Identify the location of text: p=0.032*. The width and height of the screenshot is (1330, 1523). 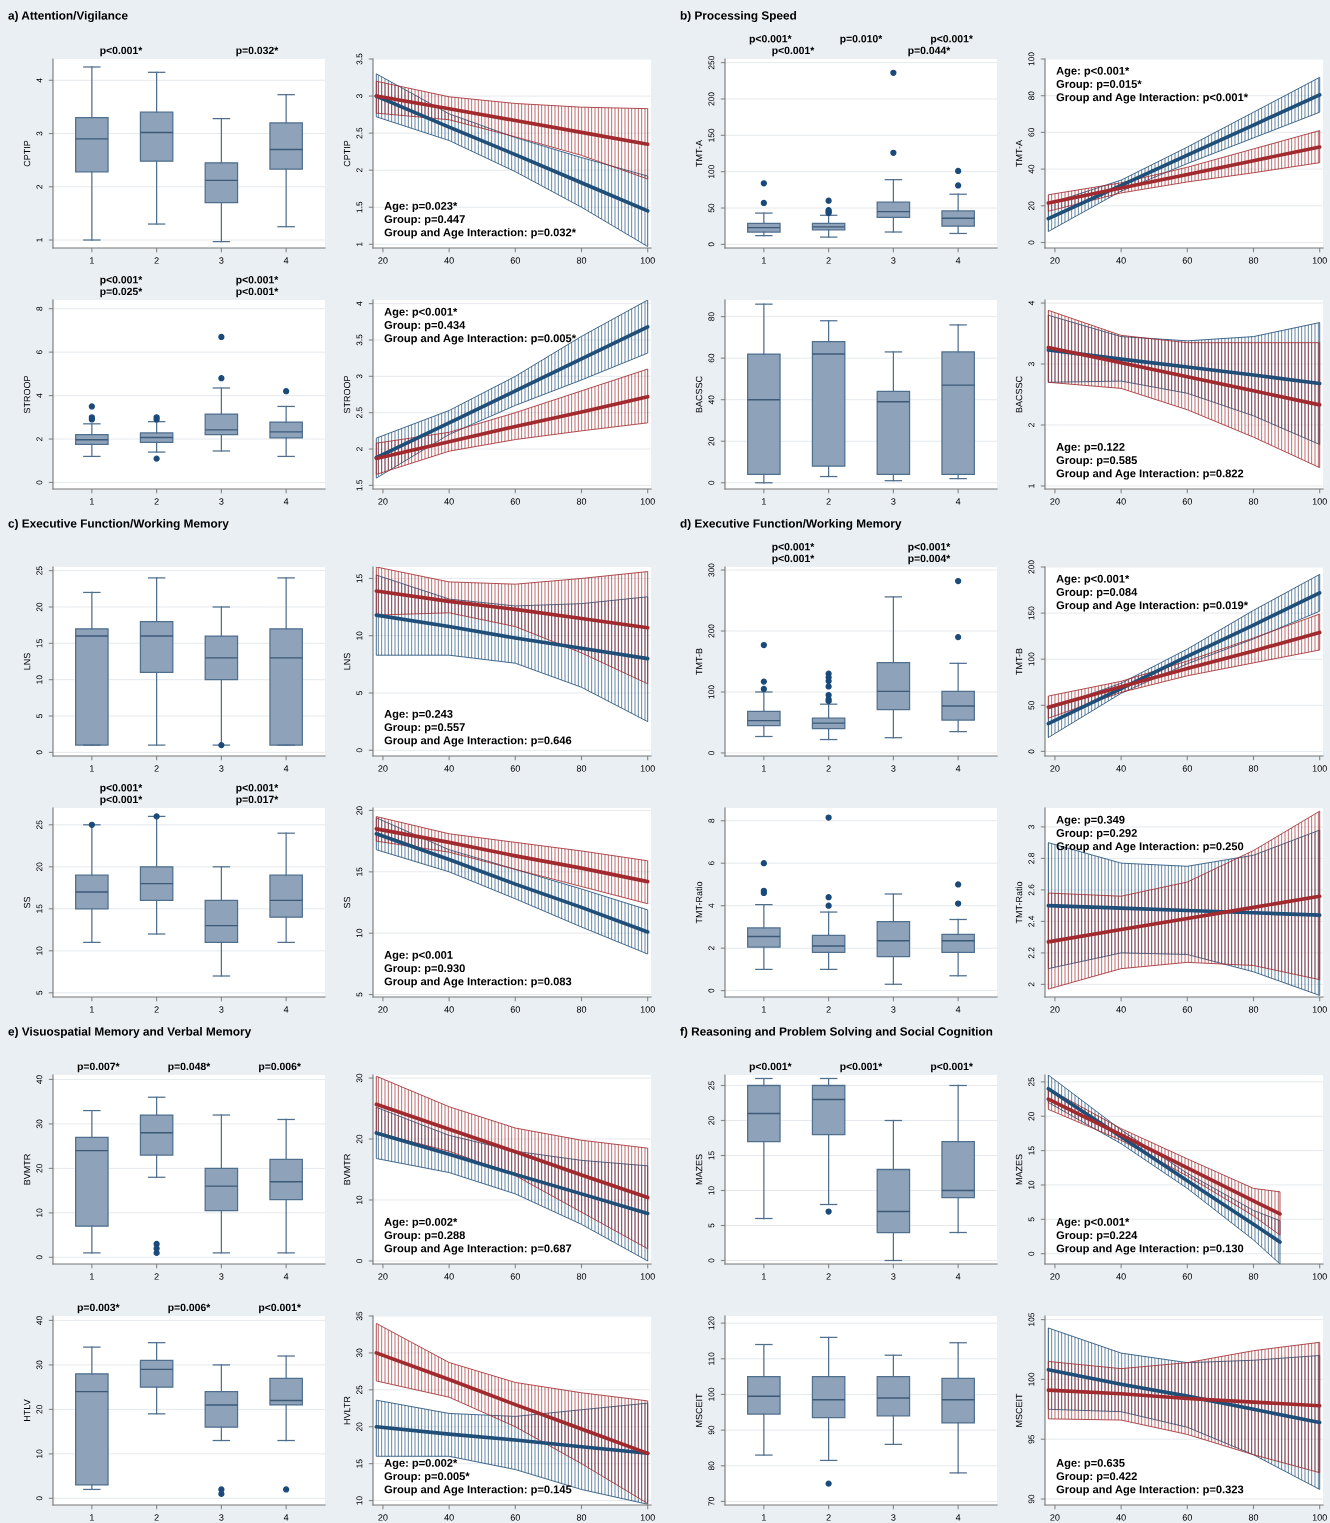
(257, 51).